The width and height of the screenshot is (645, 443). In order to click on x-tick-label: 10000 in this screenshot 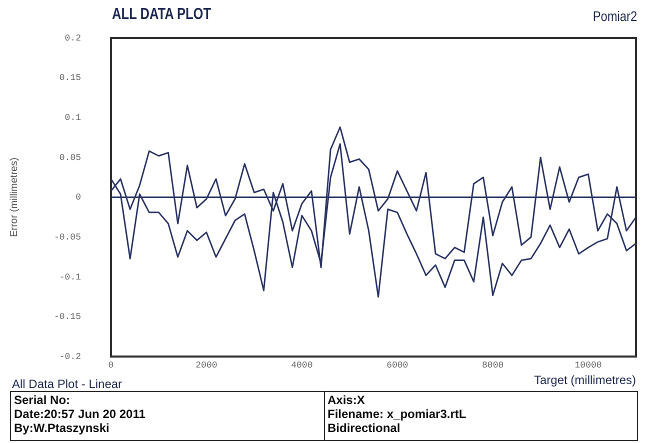, I will do `click(588, 365)`.